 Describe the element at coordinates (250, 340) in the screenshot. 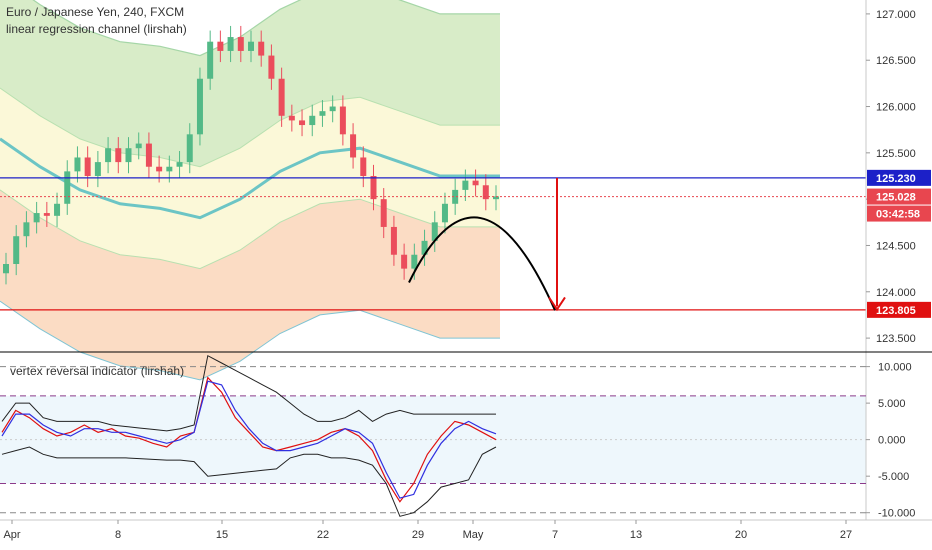

I see `channel-lower-line` at that location.